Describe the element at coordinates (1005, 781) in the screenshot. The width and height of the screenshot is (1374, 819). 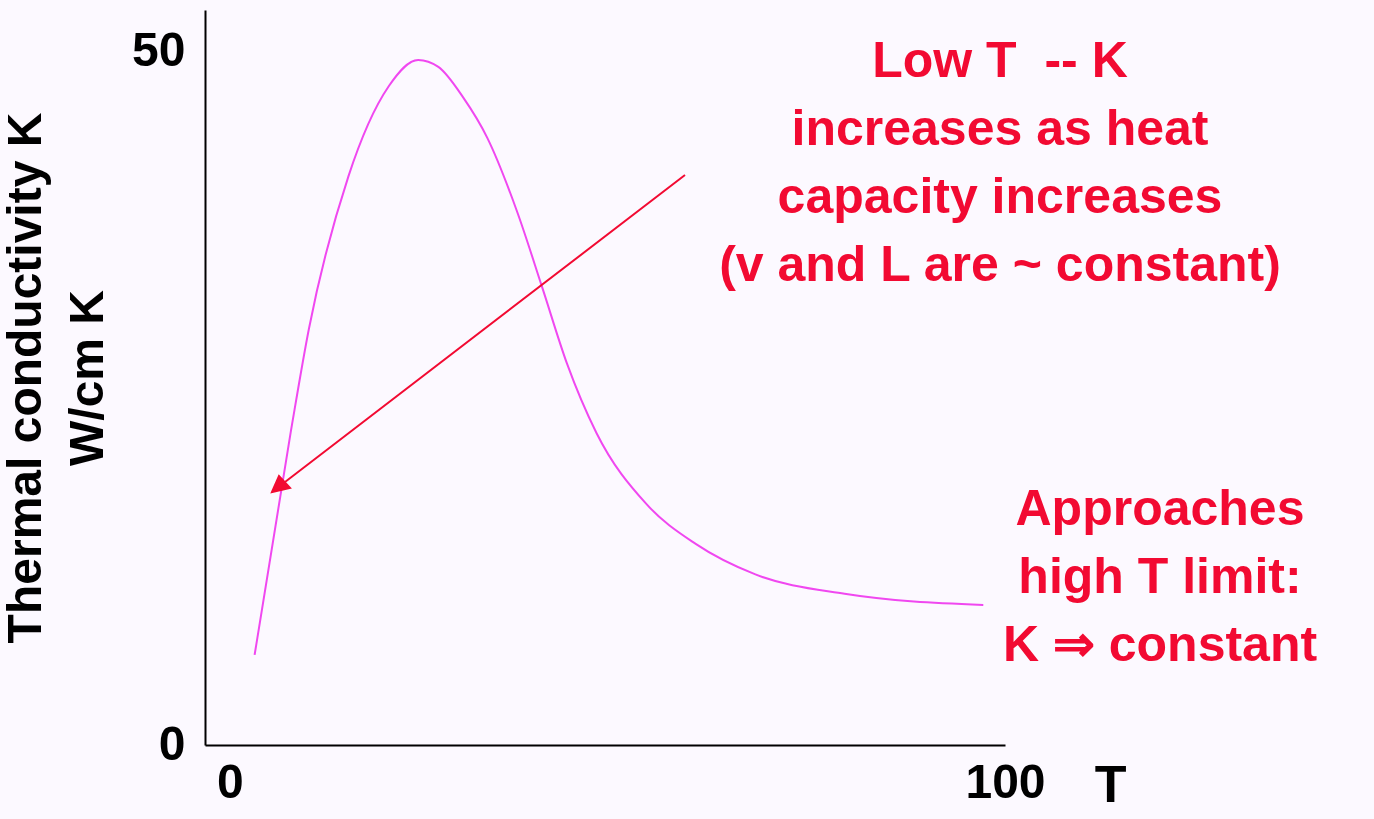
I see `x-tick-label: 100` at that location.